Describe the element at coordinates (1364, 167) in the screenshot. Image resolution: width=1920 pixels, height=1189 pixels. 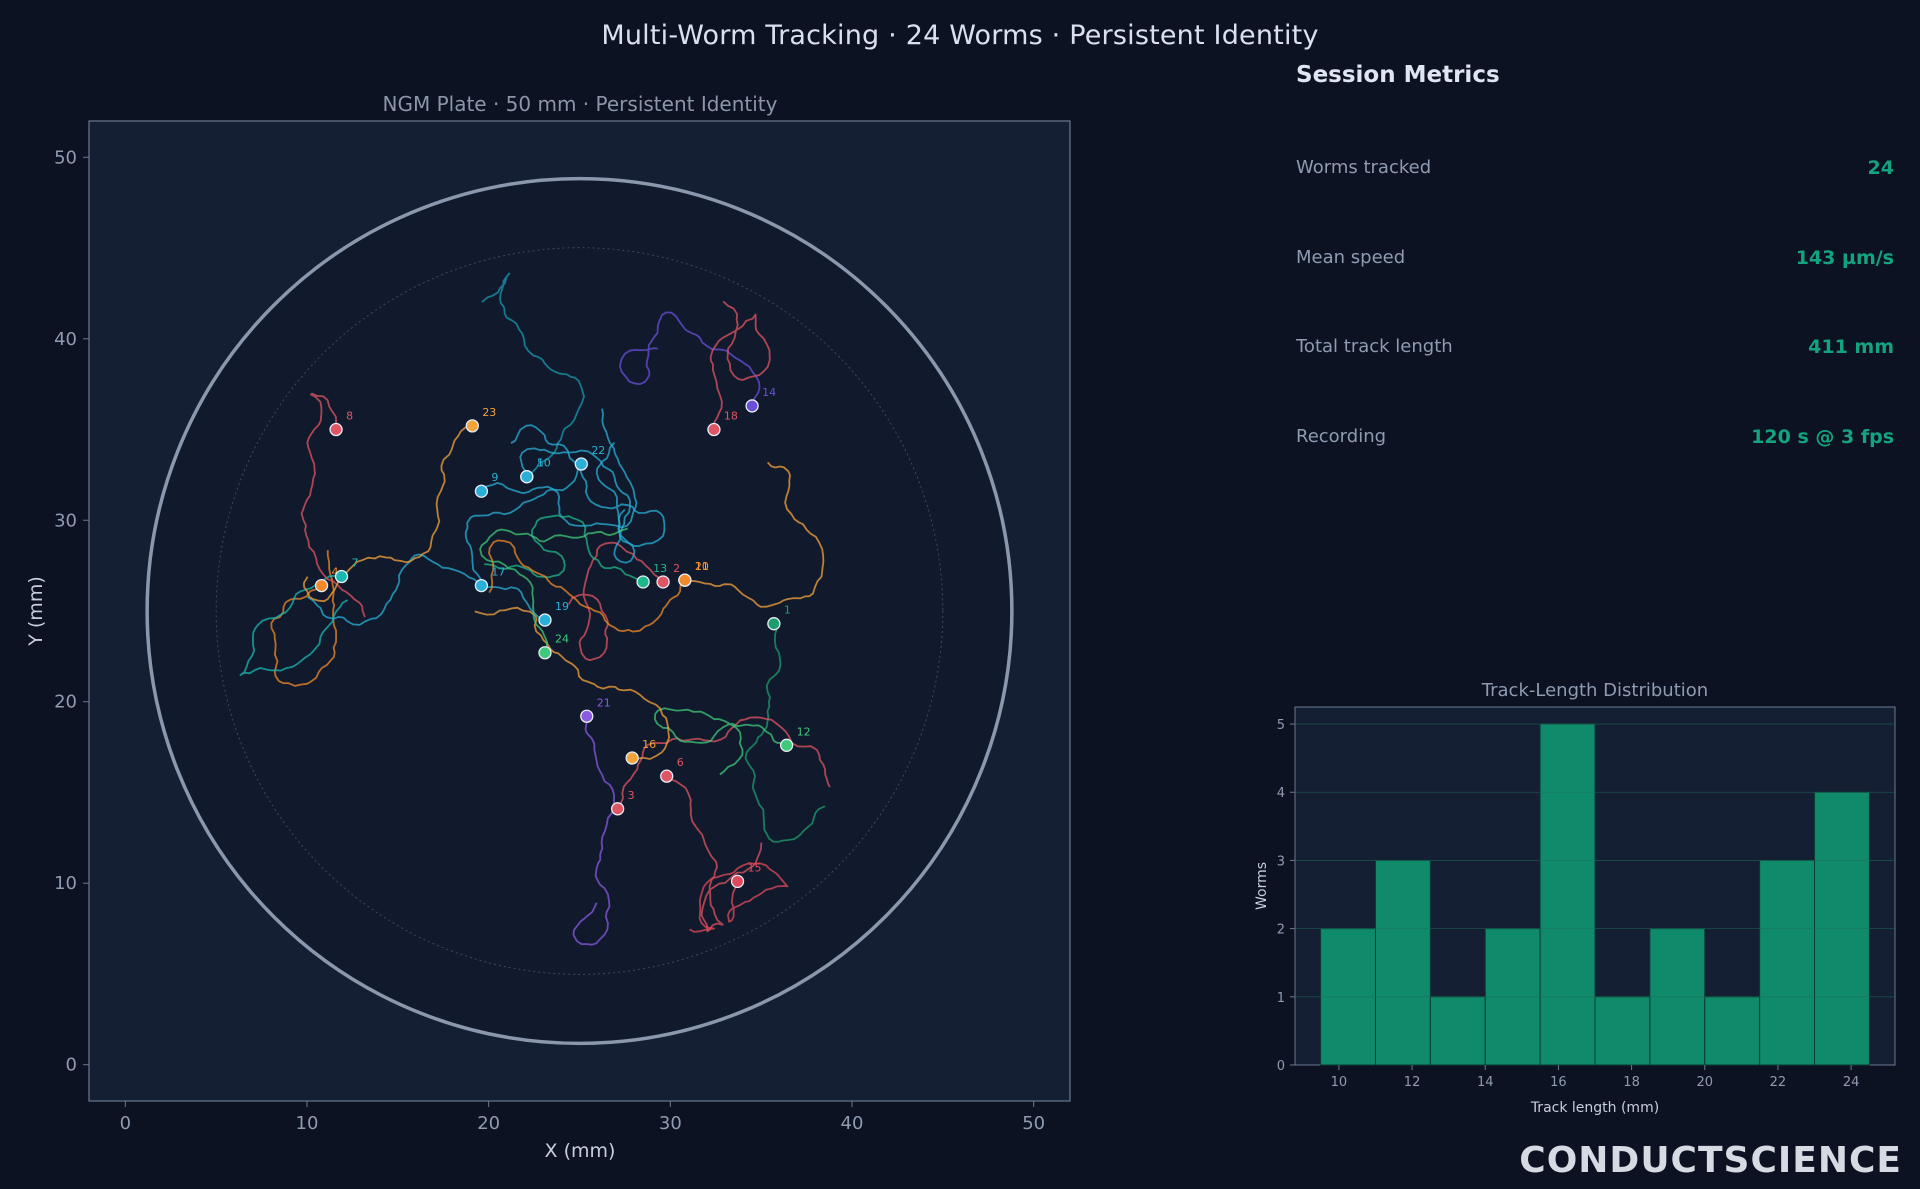
I see `metric-label: Worms tracked` at that location.